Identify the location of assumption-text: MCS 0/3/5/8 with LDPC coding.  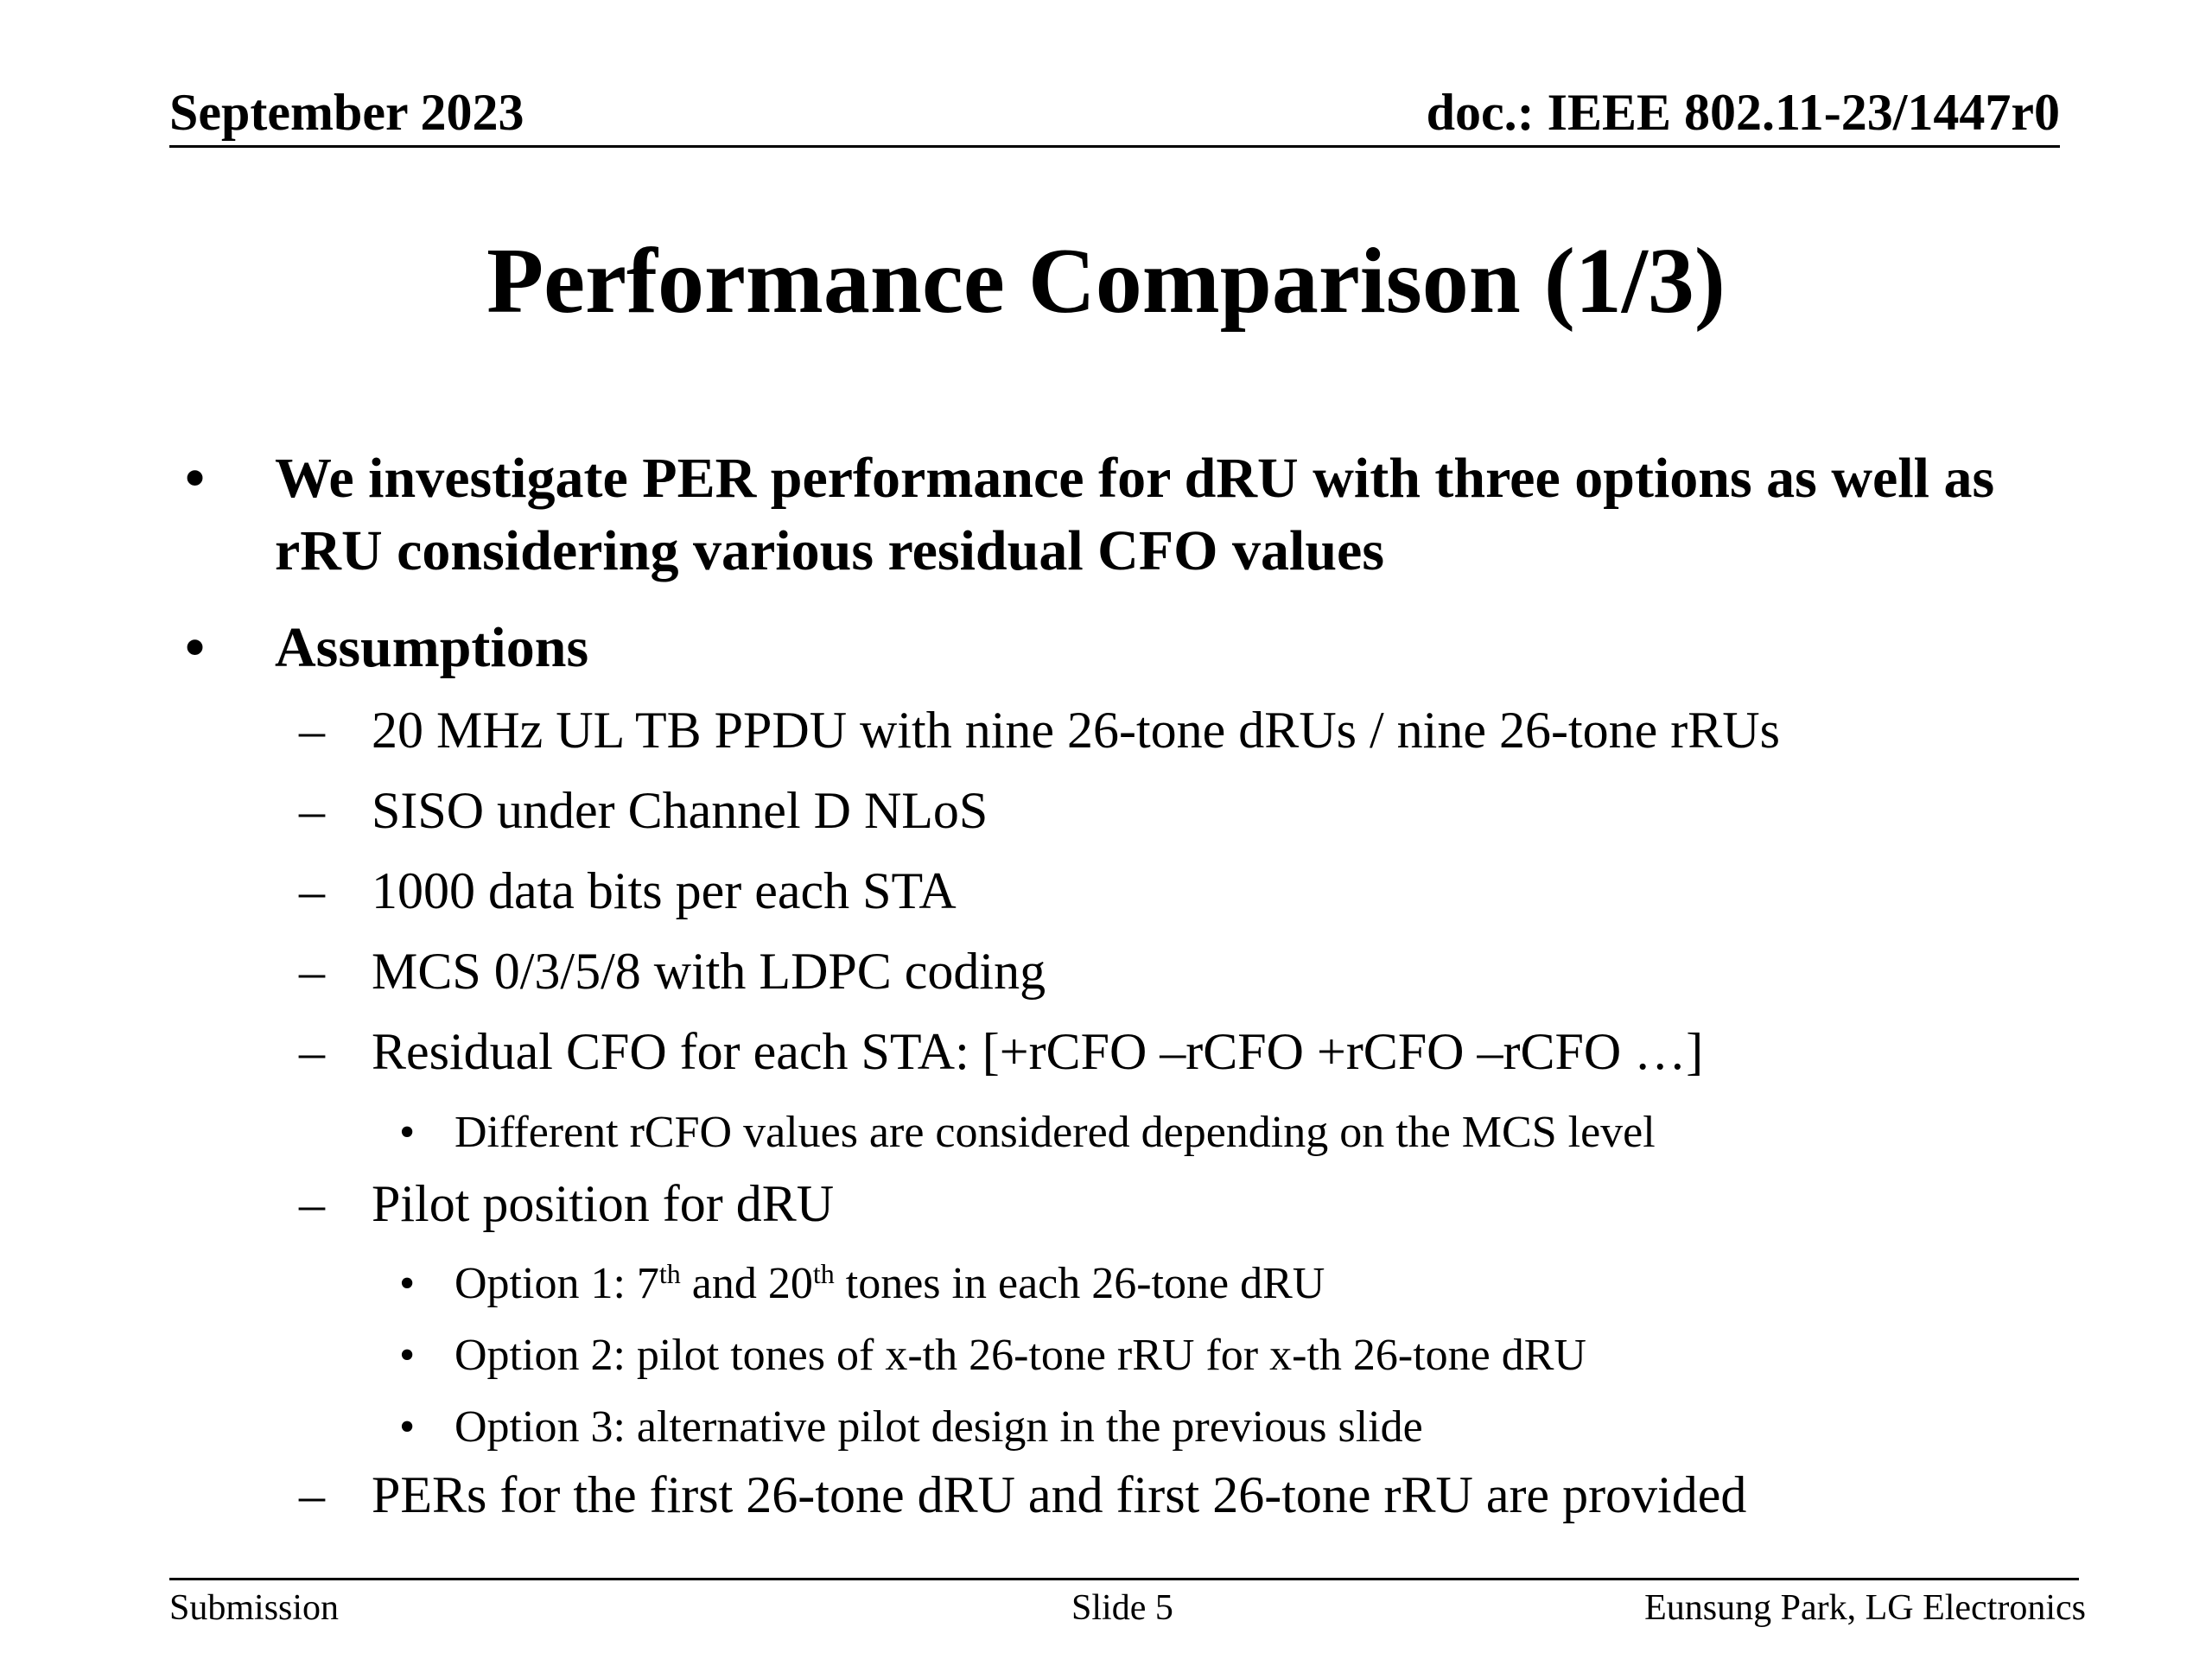
(709, 971).